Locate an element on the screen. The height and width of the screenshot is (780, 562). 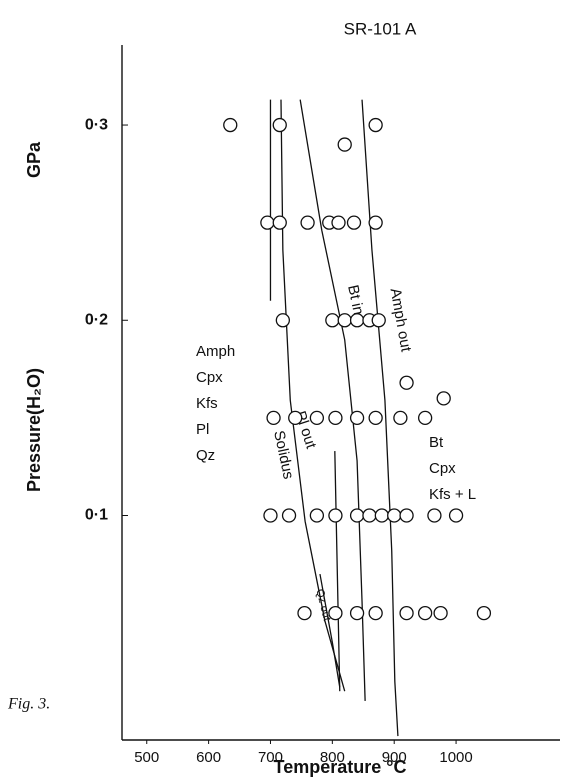
x-tick-label: 1000 is located at coordinates (455, 757).